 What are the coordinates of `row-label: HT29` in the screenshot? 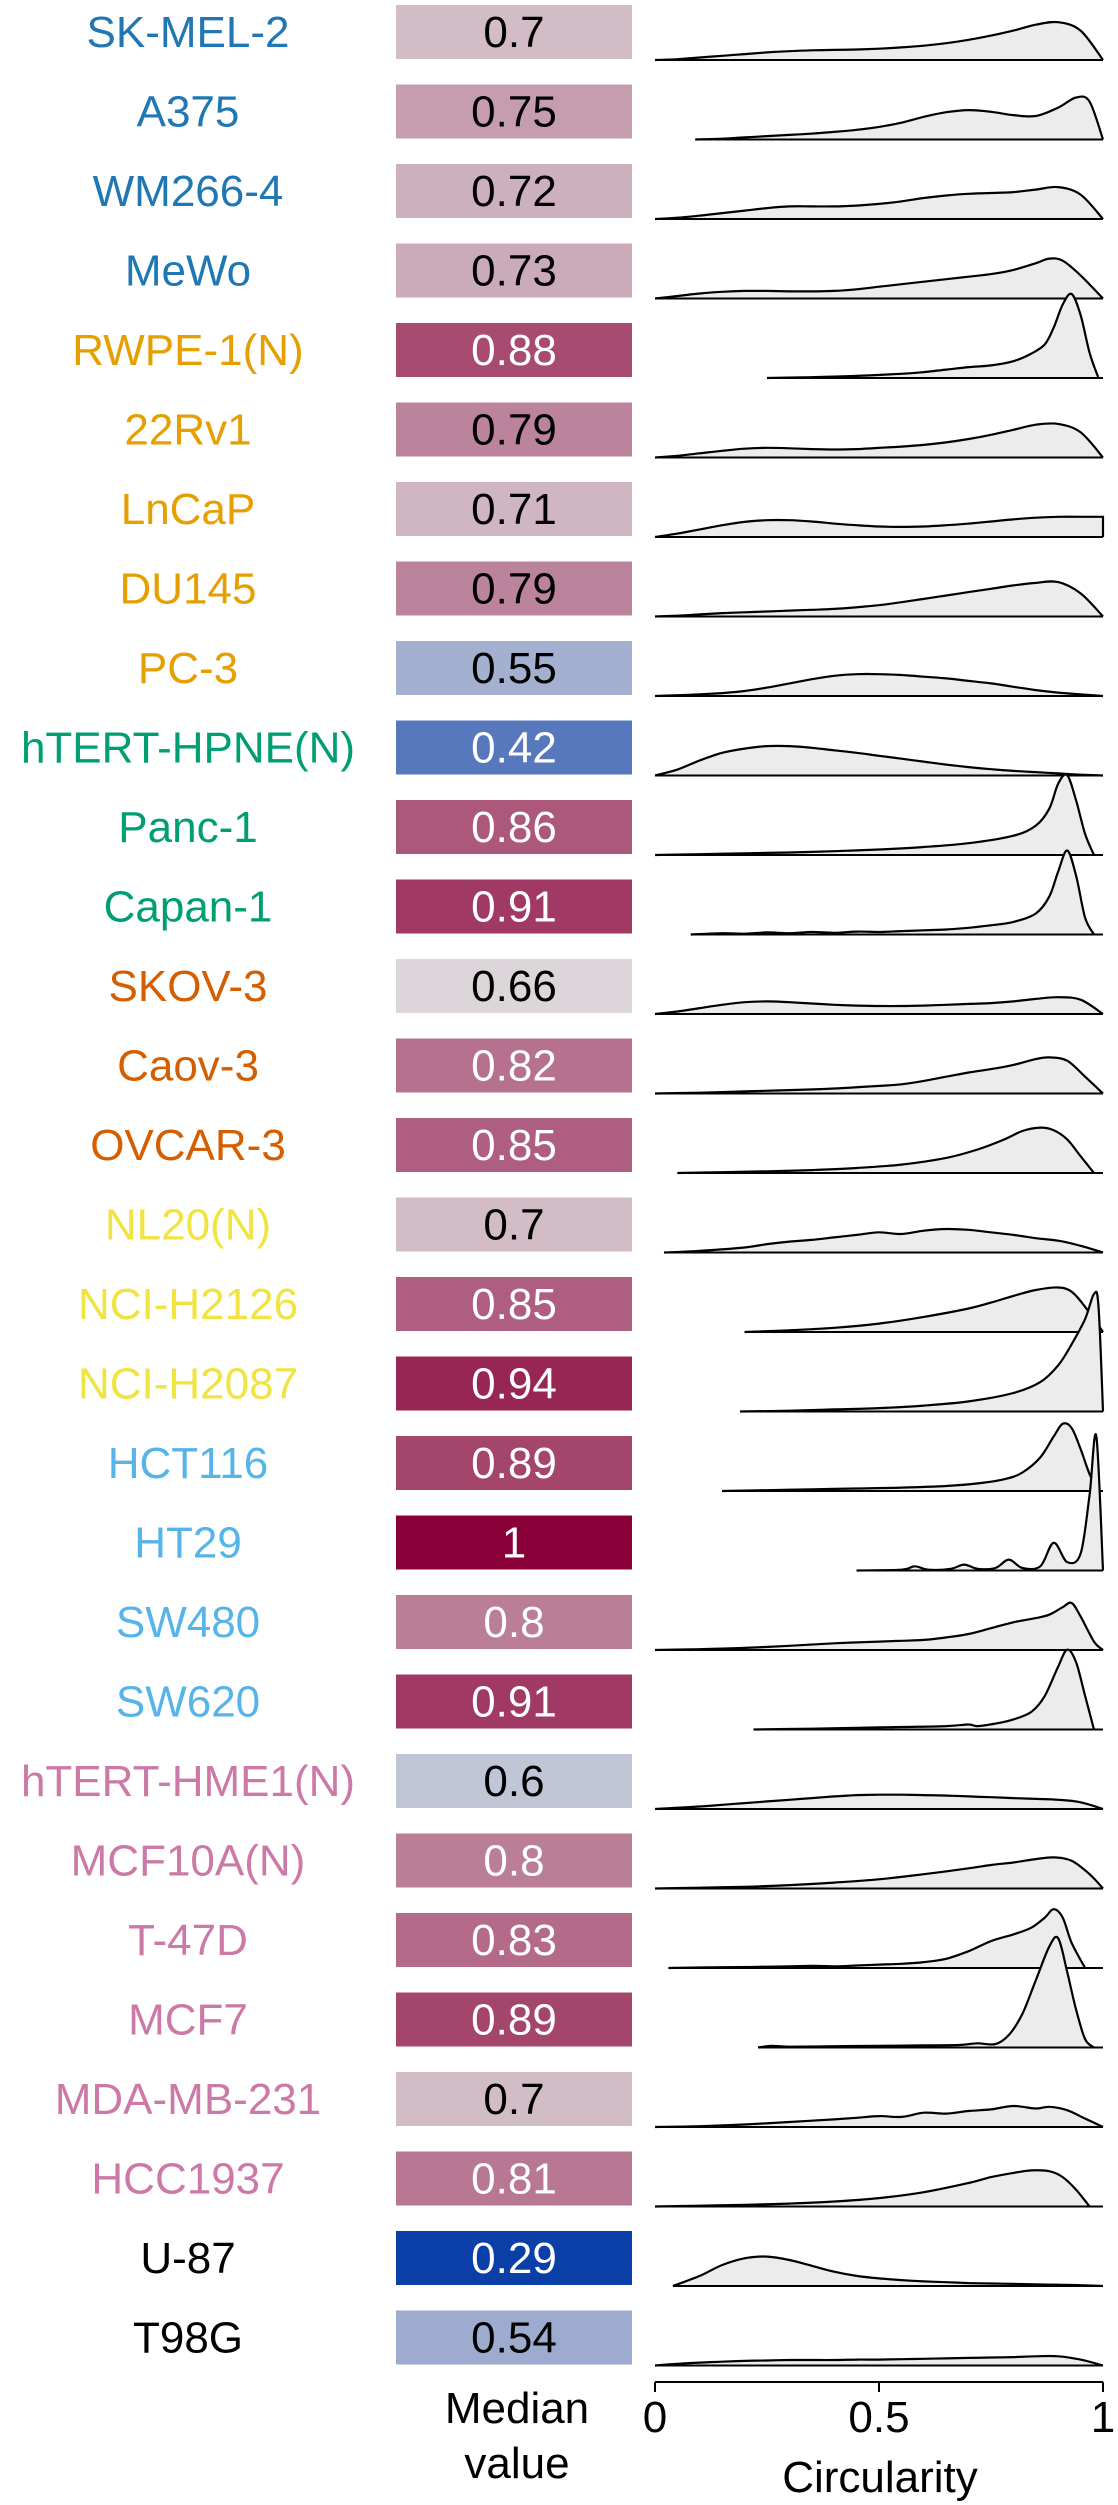 It's located at (188, 1543).